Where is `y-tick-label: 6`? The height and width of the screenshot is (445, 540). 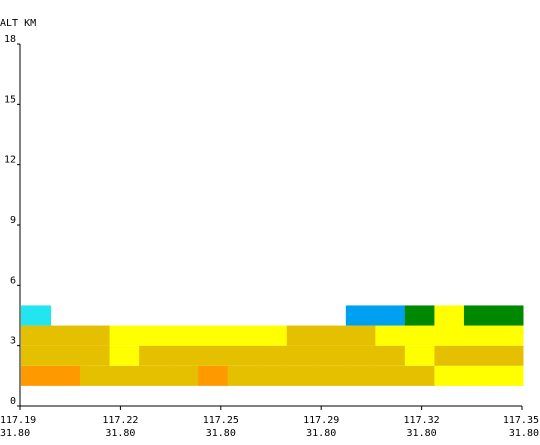
y-tick-label: 6 is located at coordinates (13, 280).